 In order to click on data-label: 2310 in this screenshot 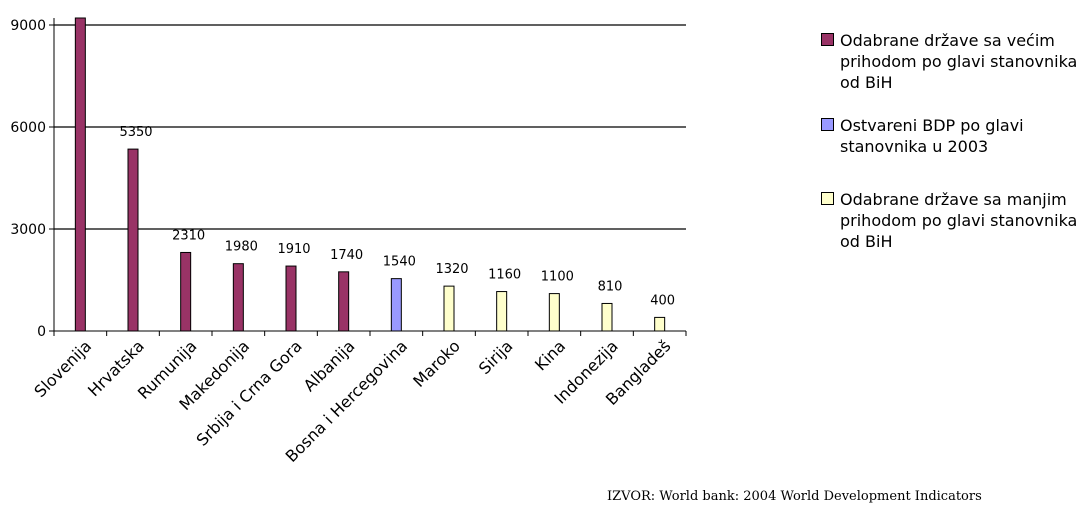, I will do `click(188, 235)`.